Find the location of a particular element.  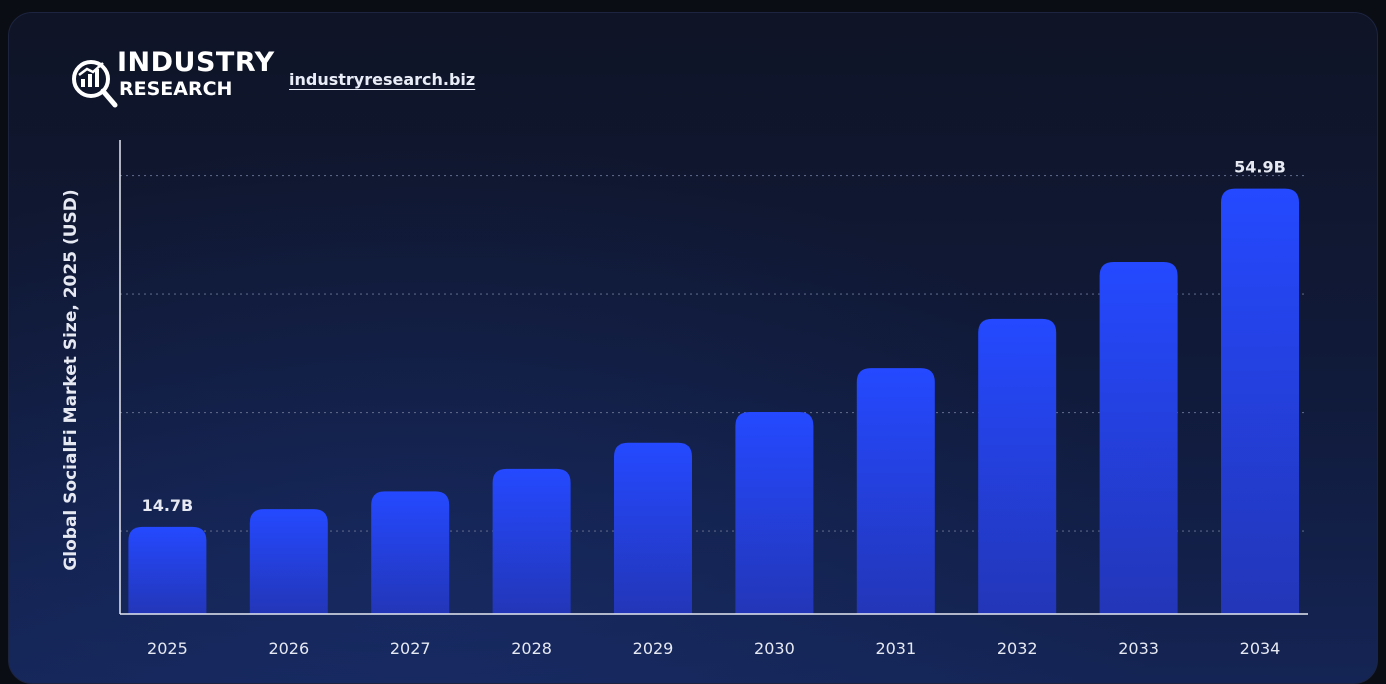

x-tick-label: 2029 is located at coordinates (653, 648).